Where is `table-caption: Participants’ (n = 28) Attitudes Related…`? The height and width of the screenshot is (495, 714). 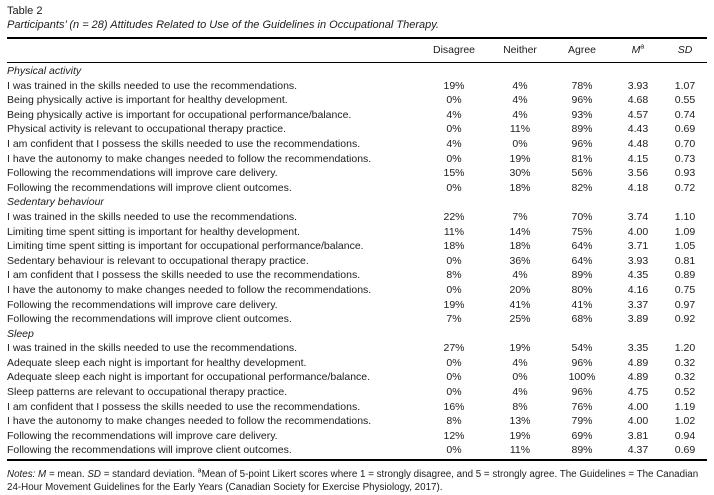 table-caption: Participants’ (n = 28) Attitudes Related… is located at coordinates (223, 25).